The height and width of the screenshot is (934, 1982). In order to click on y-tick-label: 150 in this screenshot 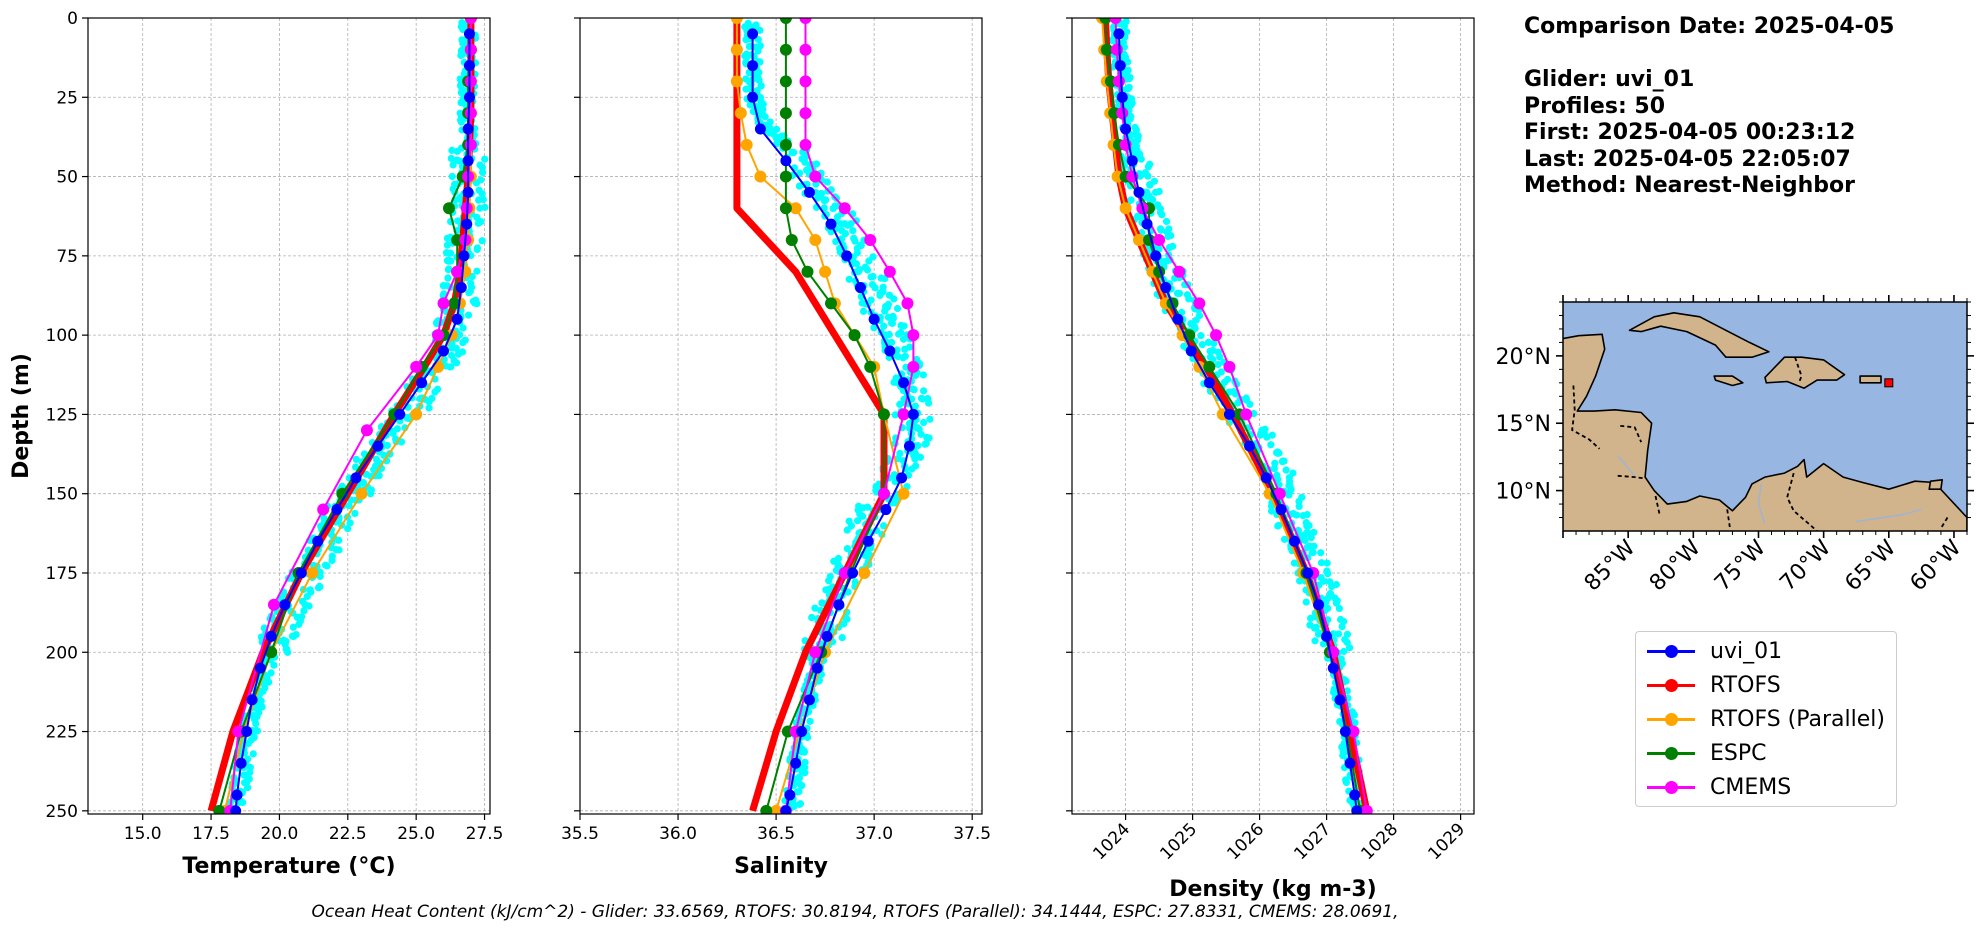, I will do `click(62, 495)`.